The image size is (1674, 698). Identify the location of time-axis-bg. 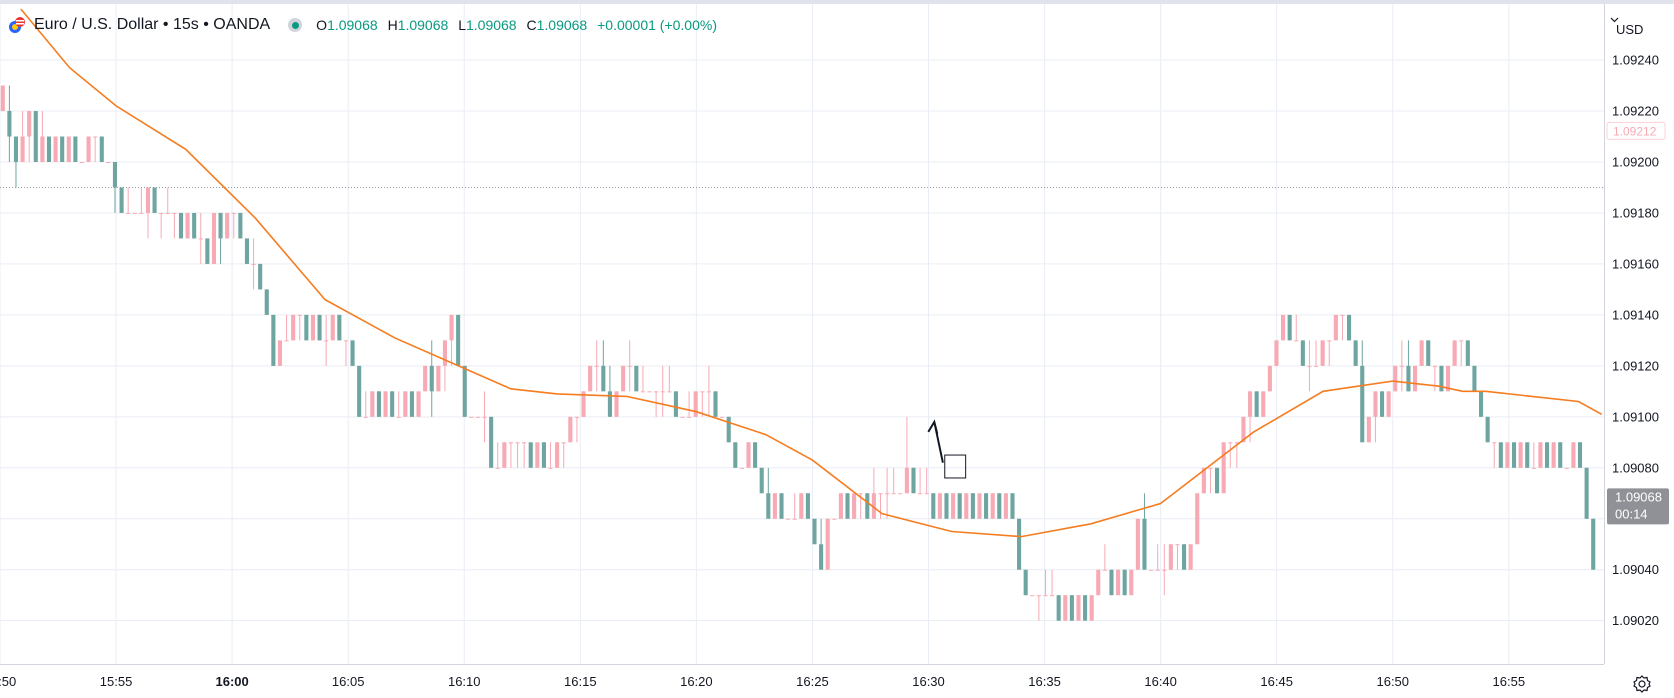
(837, 681).